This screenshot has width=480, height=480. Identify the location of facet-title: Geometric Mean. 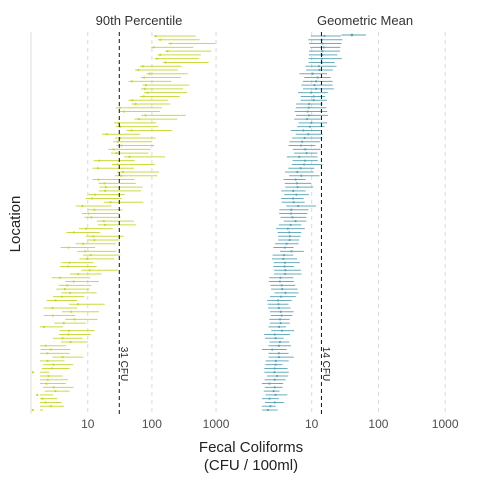
(365, 20).